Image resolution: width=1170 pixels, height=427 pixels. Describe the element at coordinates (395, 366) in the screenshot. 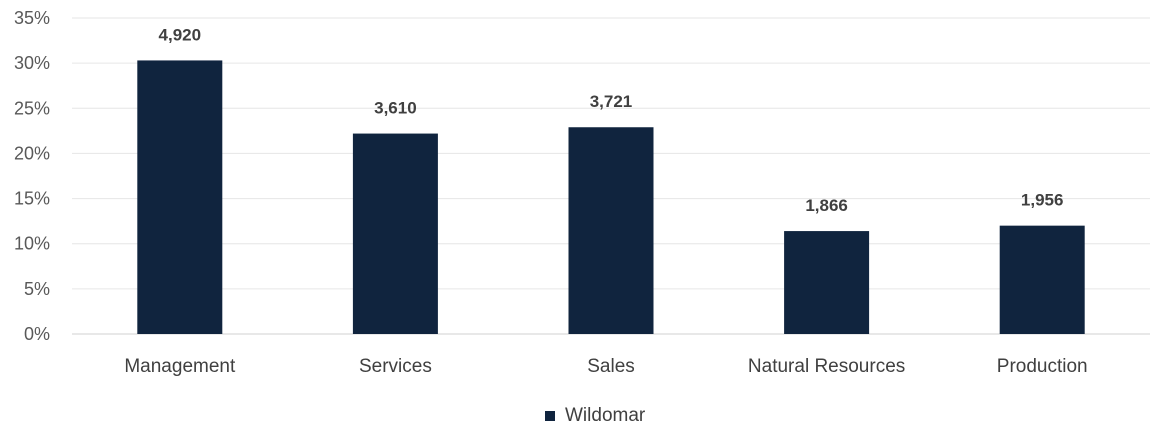

I see `x-category-services: Services` at that location.